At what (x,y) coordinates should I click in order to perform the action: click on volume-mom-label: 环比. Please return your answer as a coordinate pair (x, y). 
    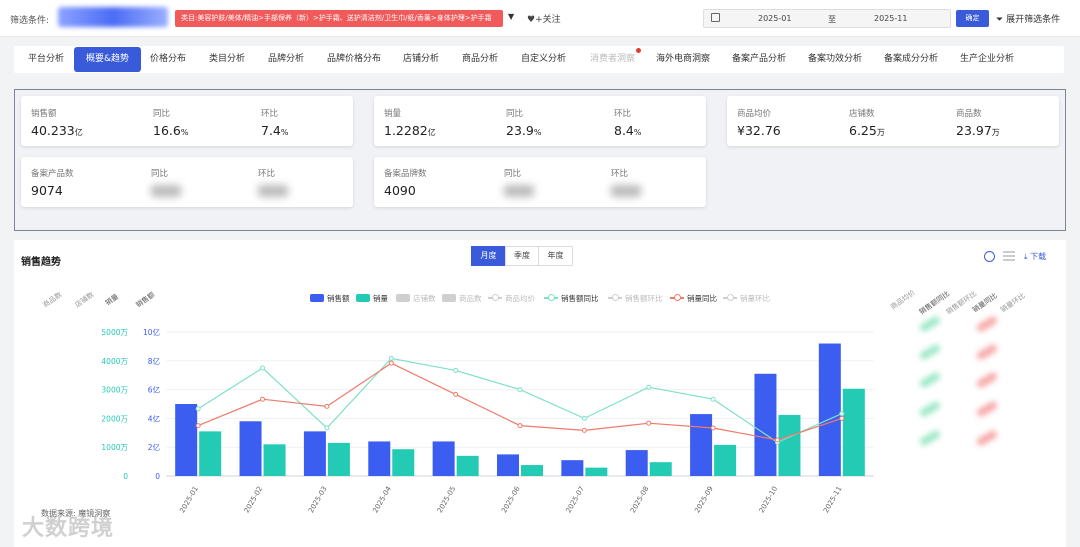
    Looking at the image, I should click on (623, 114).